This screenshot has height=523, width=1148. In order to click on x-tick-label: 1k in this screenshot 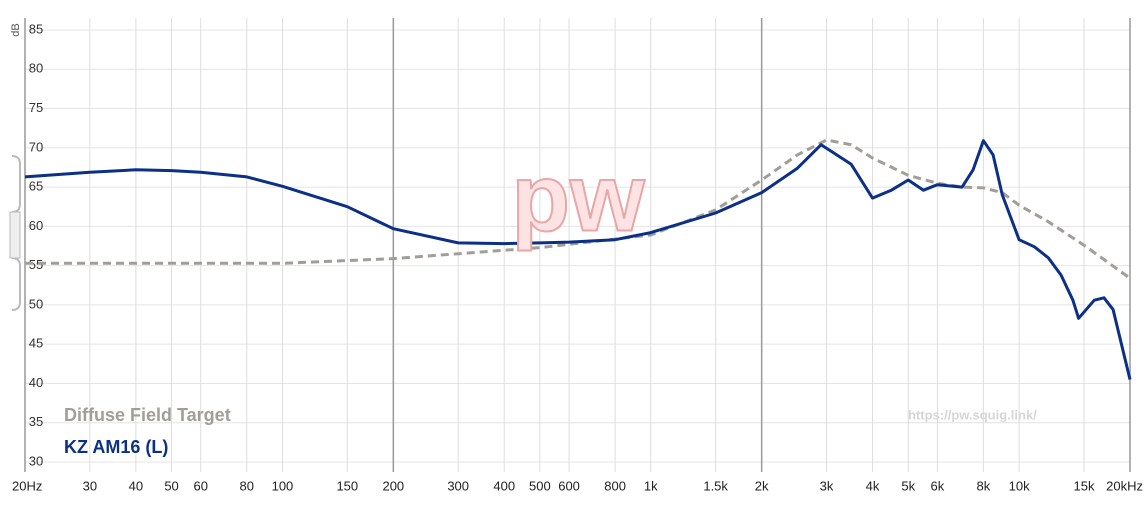, I will do `click(651, 485)`.